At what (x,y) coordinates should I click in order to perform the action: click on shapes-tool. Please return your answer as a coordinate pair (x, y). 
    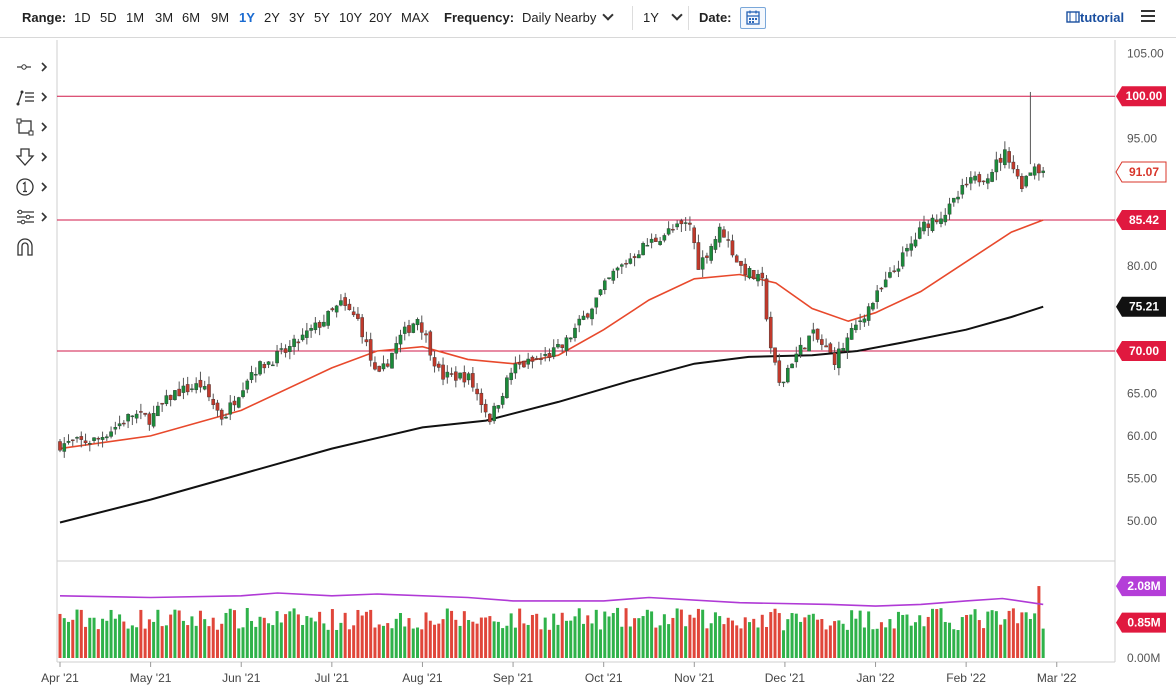
    Looking at the image, I should click on (33, 128).